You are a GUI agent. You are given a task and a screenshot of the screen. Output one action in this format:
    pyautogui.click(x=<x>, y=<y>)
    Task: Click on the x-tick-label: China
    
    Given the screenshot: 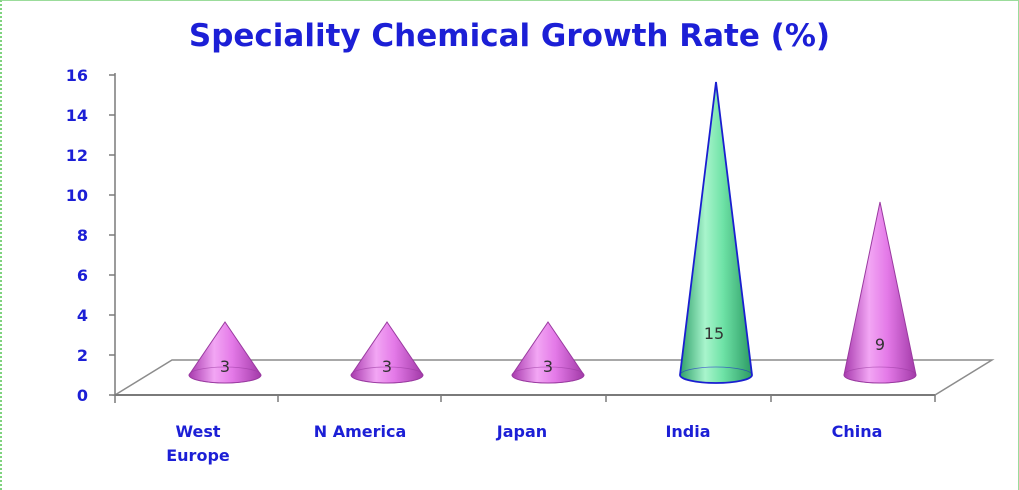 What is the action you would take?
    pyautogui.click(x=857, y=431)
    